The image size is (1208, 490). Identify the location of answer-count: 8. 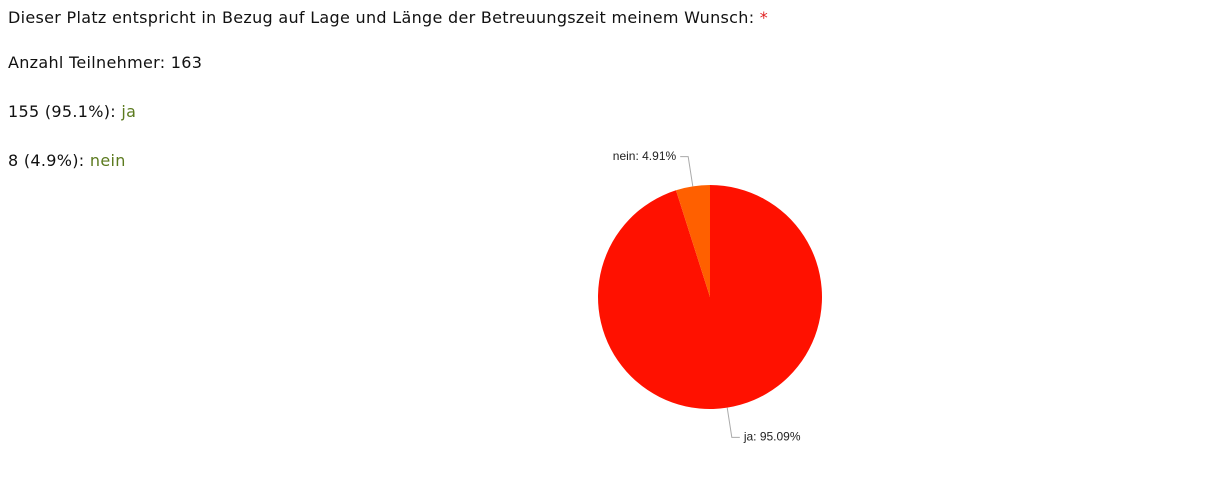
(13, 160).